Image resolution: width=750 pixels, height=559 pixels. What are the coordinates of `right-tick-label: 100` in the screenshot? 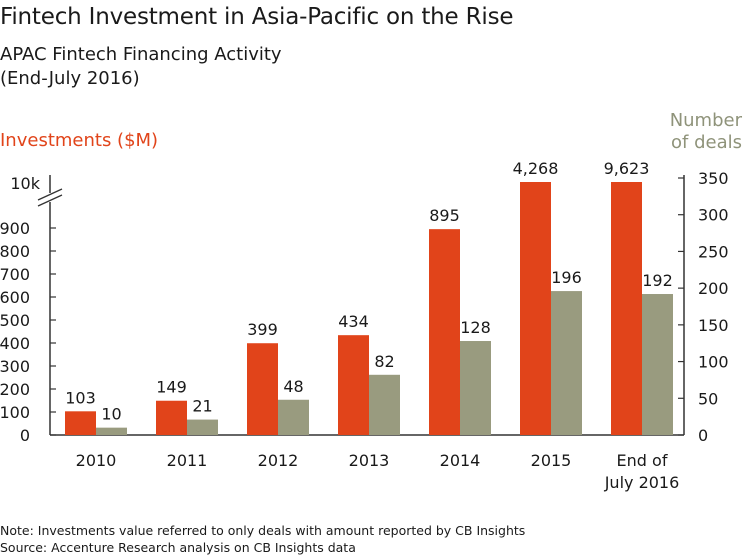 It's located at (713, 362).